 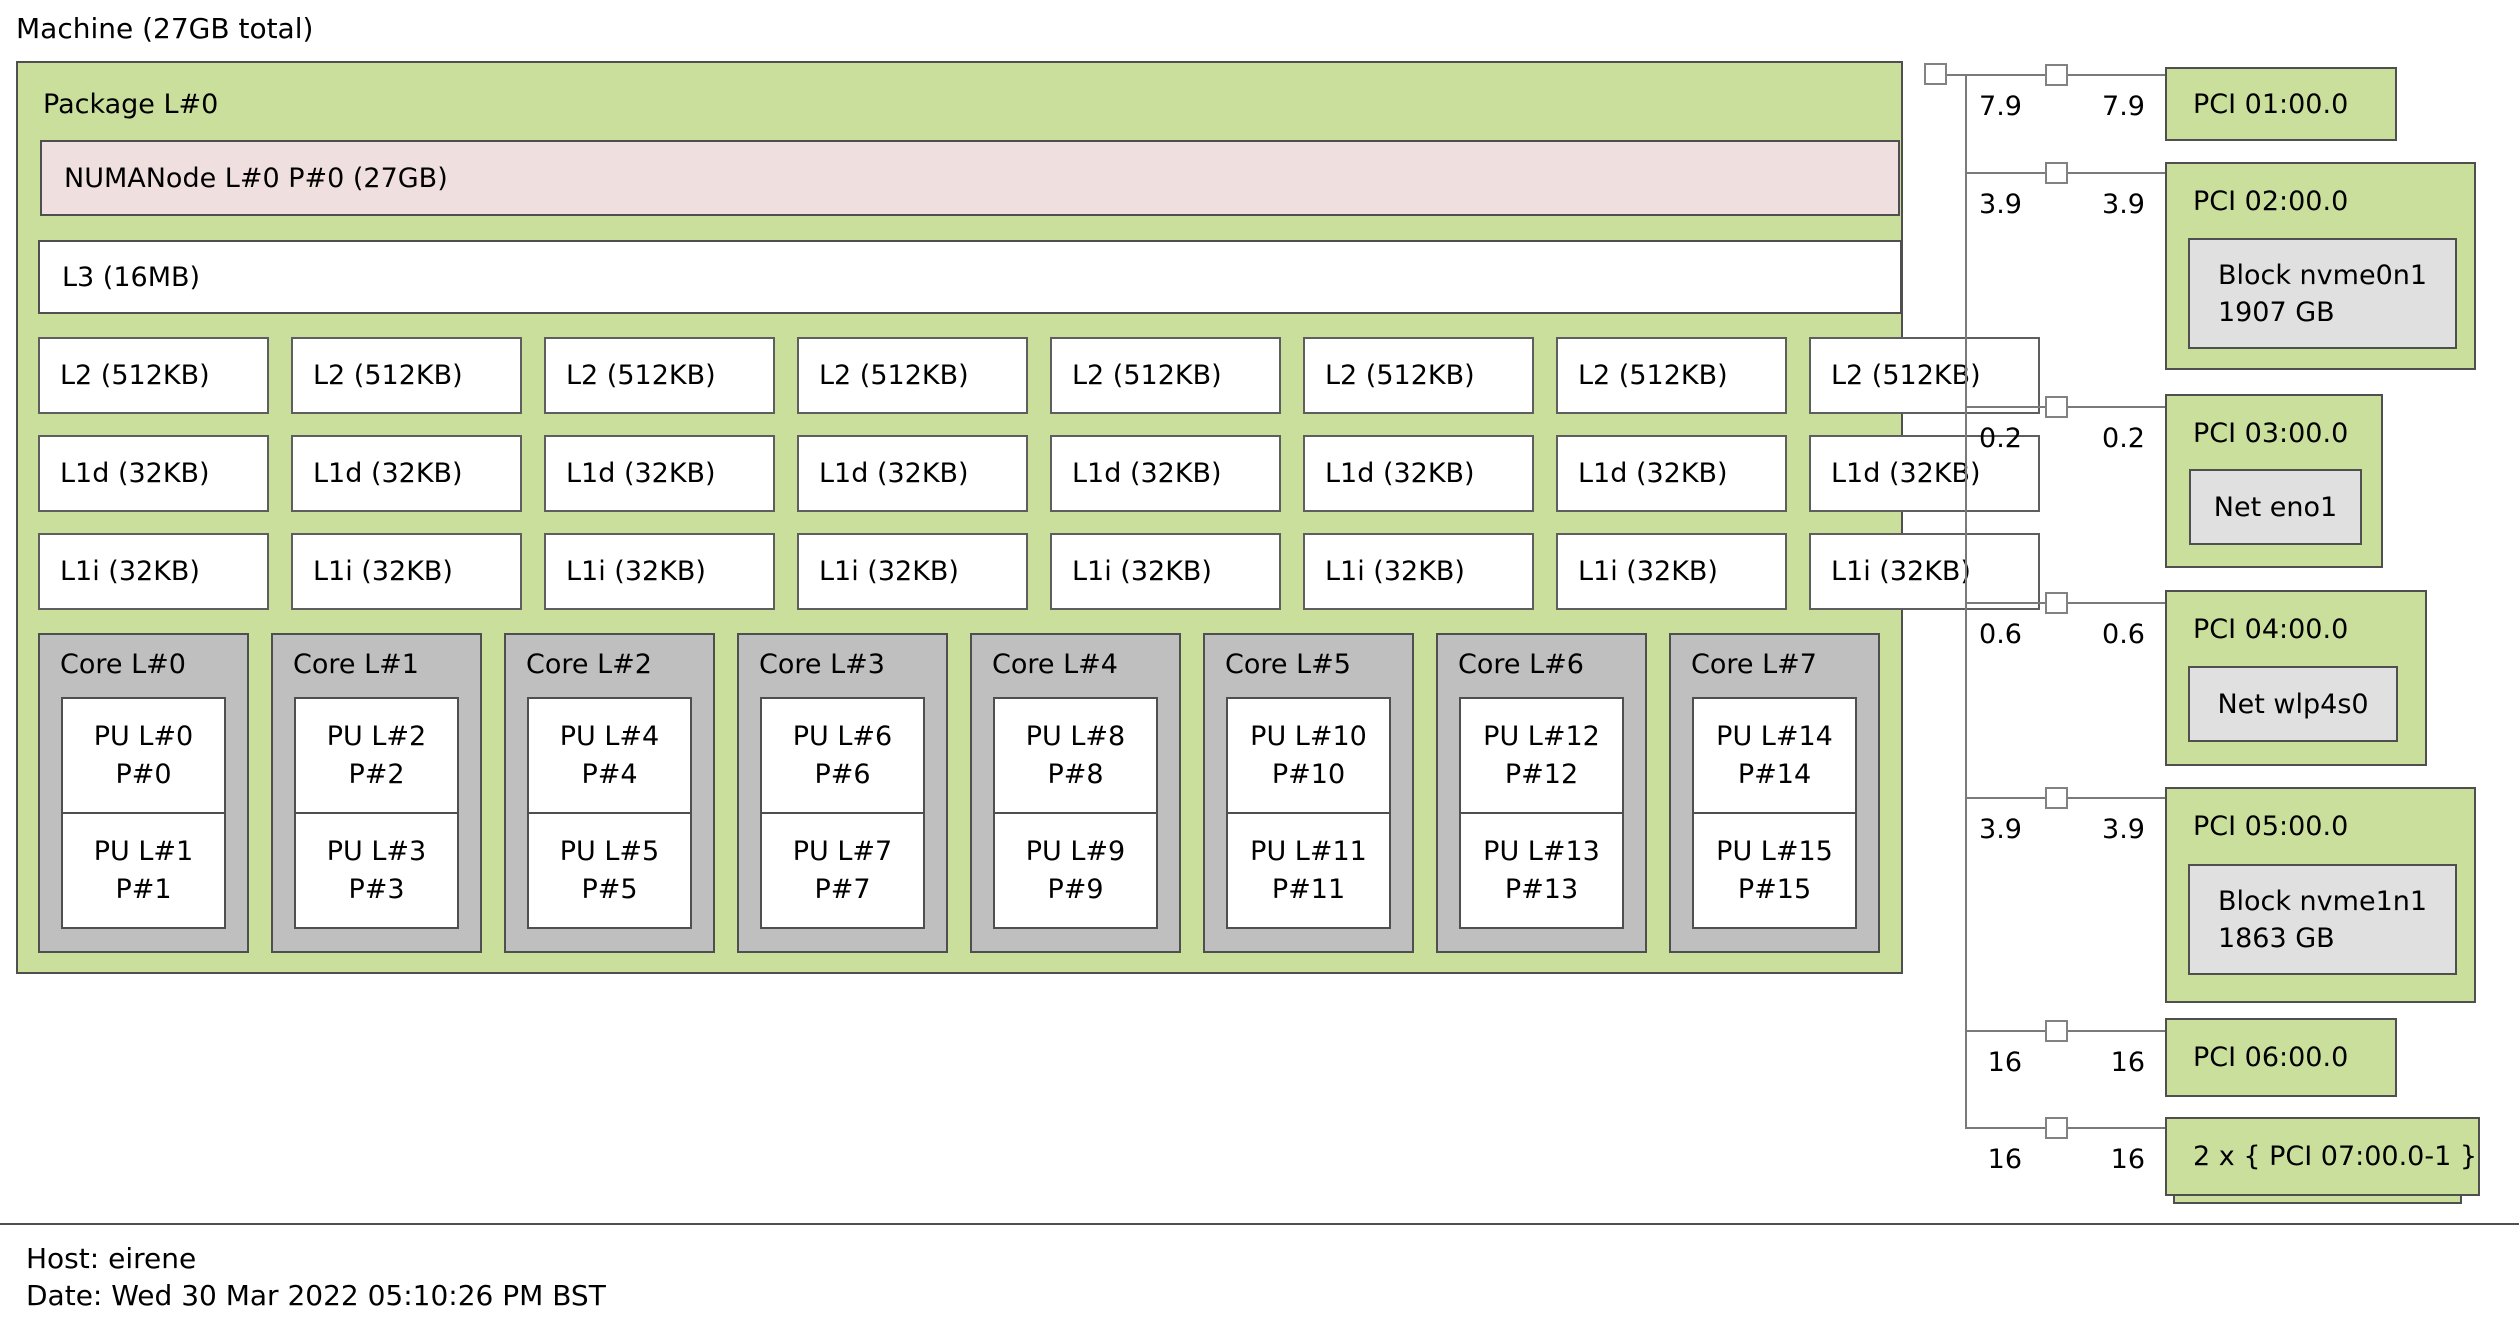 What do you see at coordinates (143, 889) in the screenshot?
I see `pu-physical-label: P#1` at bounding box center [143, 889].